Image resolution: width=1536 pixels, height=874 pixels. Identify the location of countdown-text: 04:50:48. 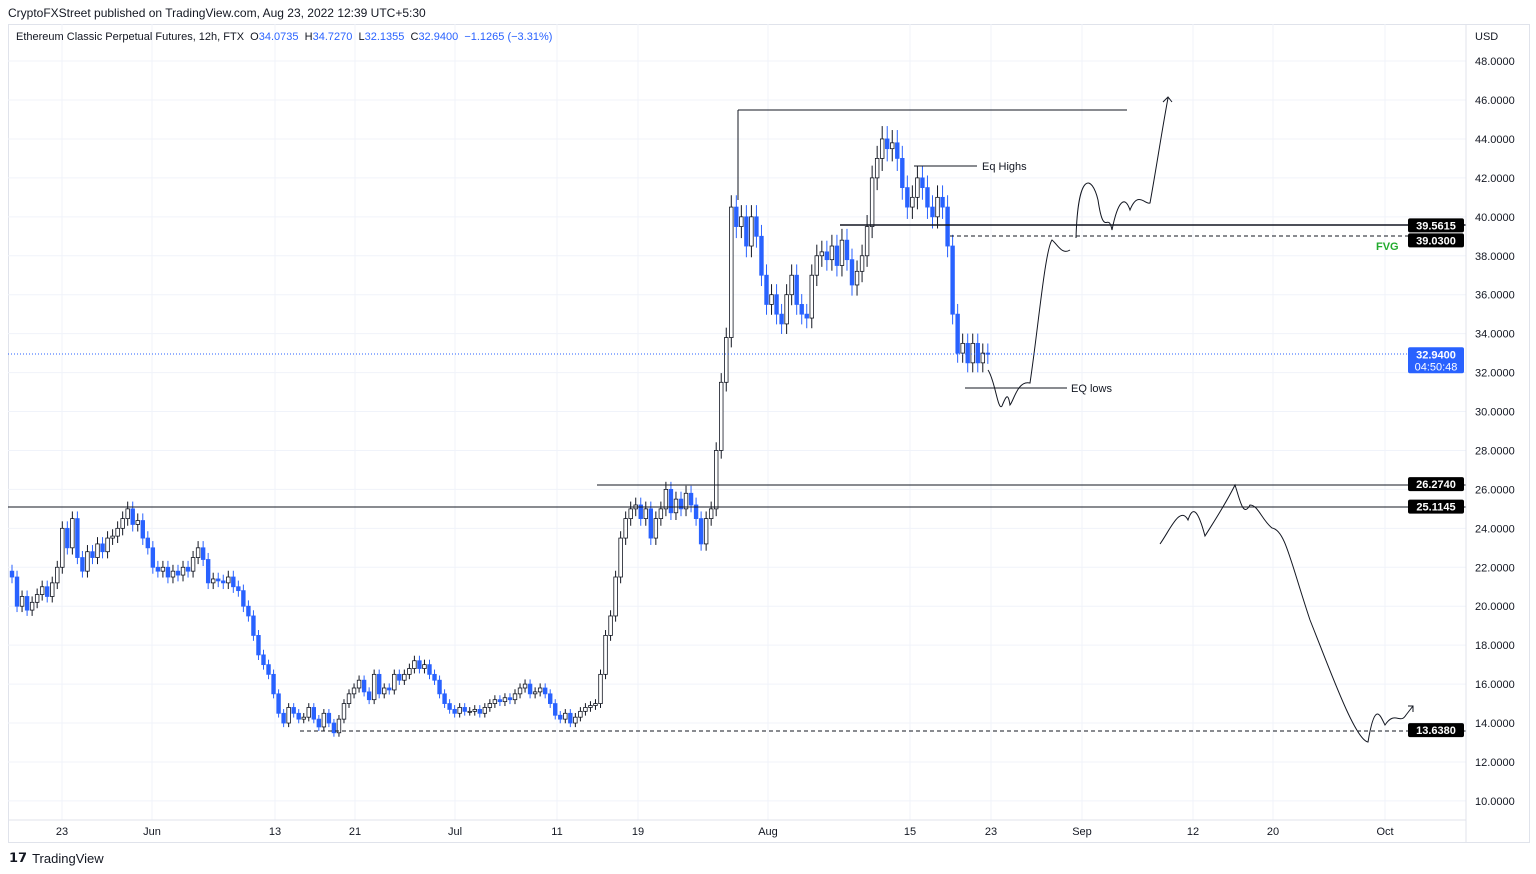
(1436, 367).